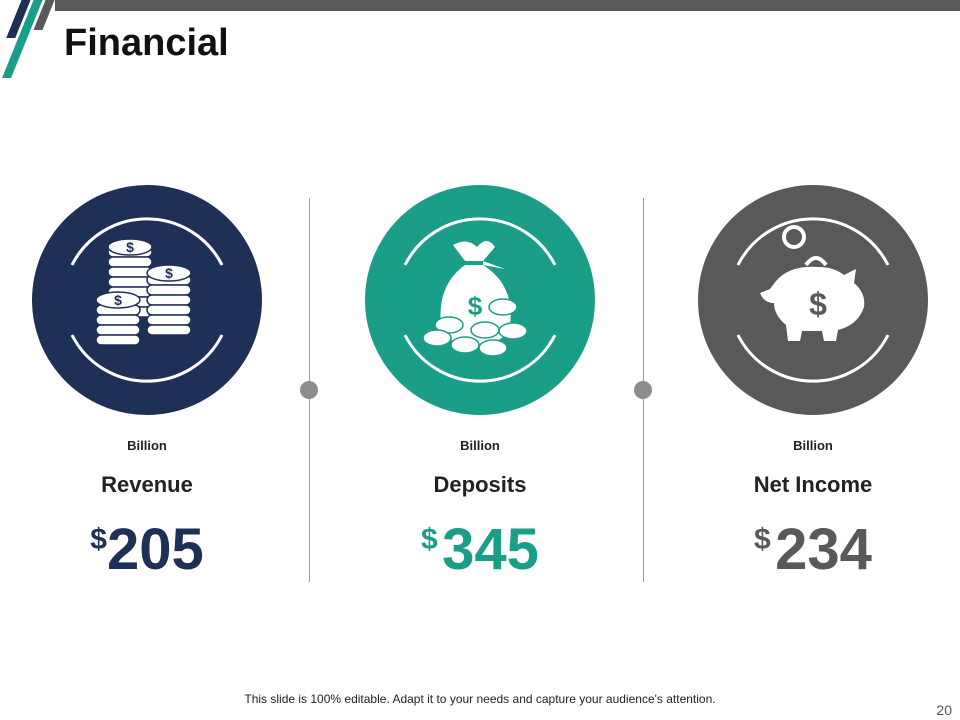  Describe the element at coordinates (143, 292) in the screenshot. I see `coin-stacks-icon: $ $ $` at that location.